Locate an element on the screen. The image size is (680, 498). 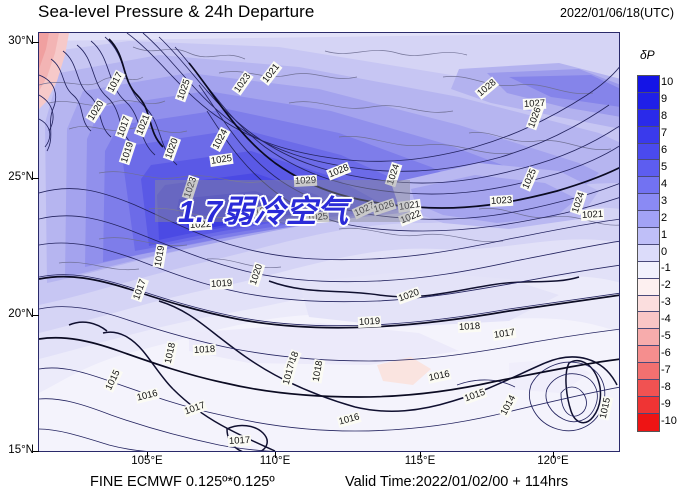
colorbar-tick-label: -2 is located at coordinates (666, 285).